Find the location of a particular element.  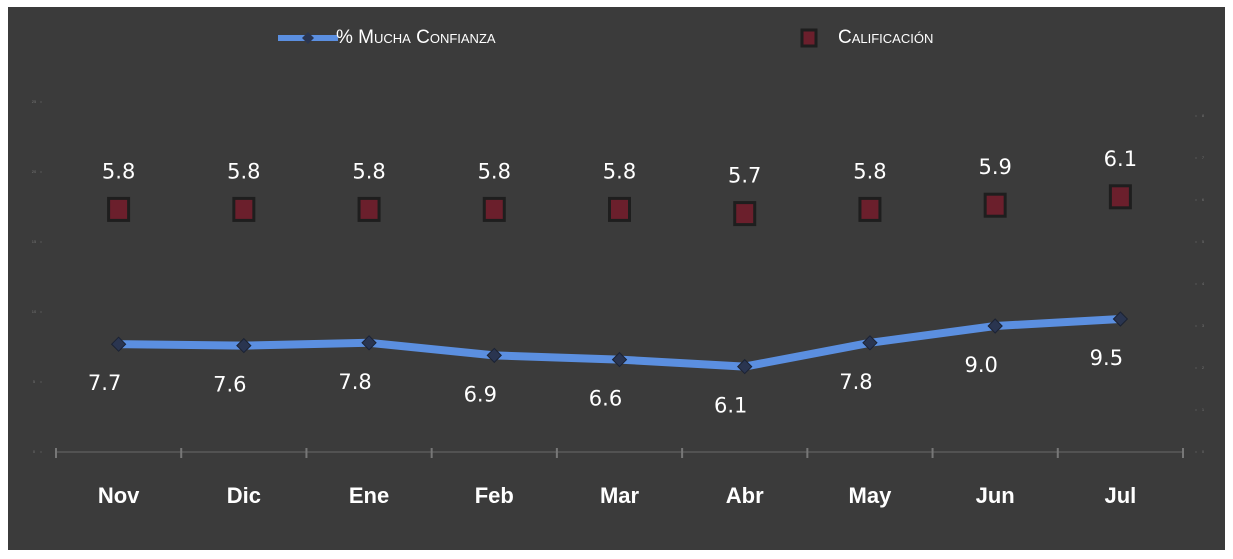

y-tick-label: 25 is located at coordinates (34, 101).